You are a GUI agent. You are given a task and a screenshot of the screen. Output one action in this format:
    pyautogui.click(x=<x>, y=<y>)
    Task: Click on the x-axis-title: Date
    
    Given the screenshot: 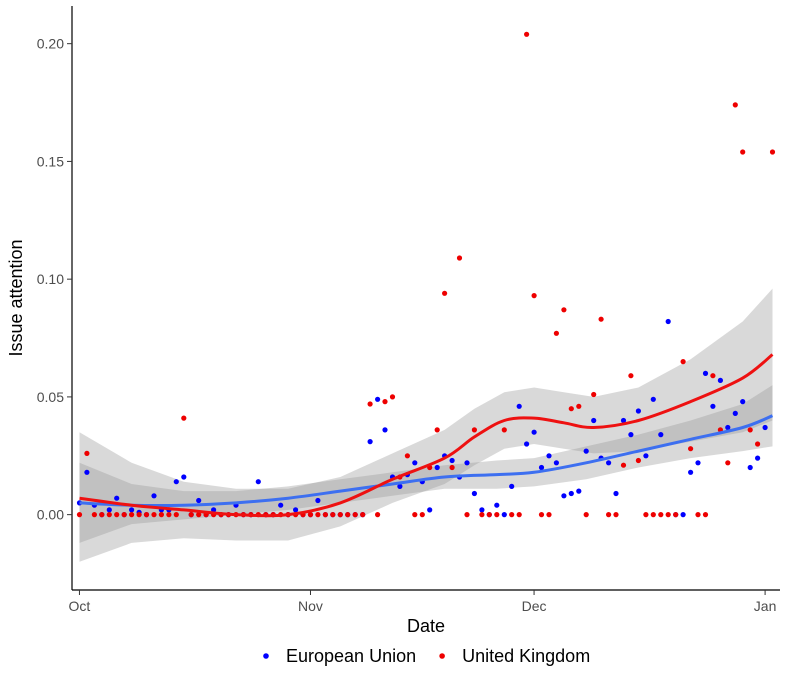 What is the action you would take?
    pyautogui.click(x=426, y=626)
    